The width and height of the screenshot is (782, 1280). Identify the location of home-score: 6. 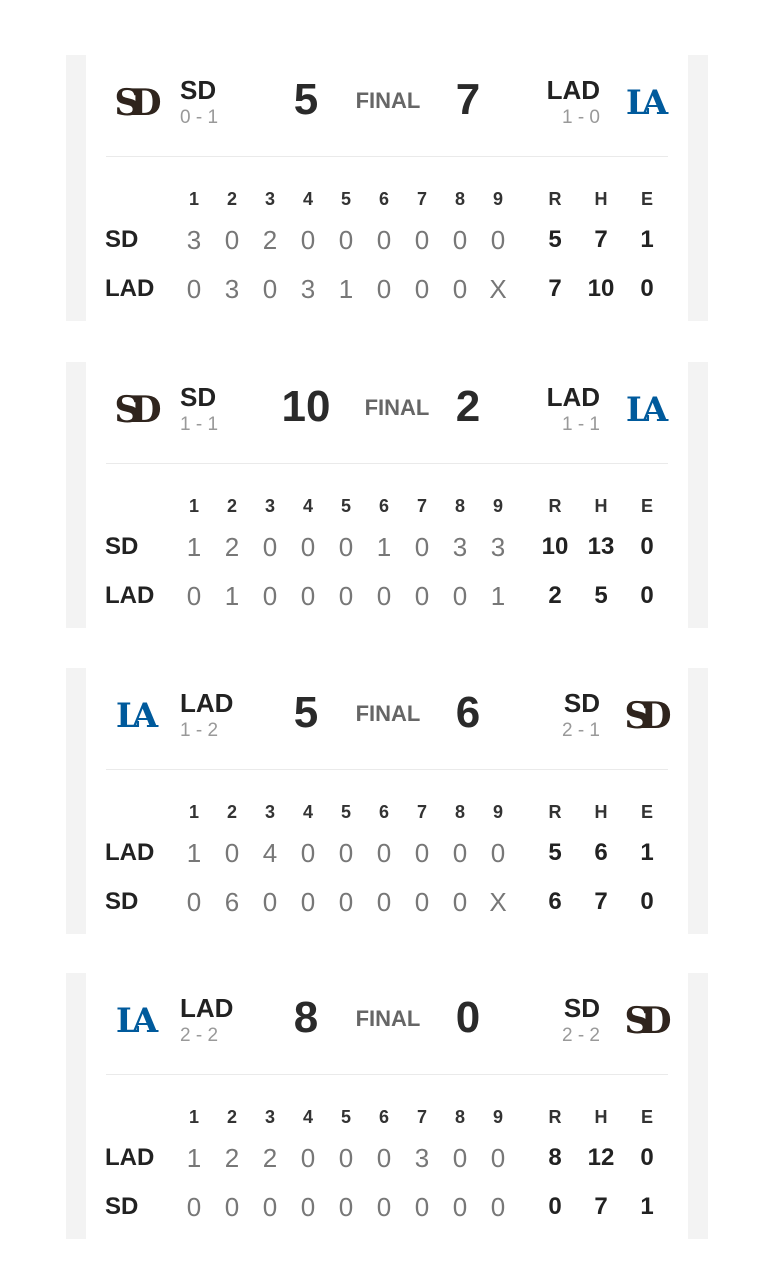
(468, 712).